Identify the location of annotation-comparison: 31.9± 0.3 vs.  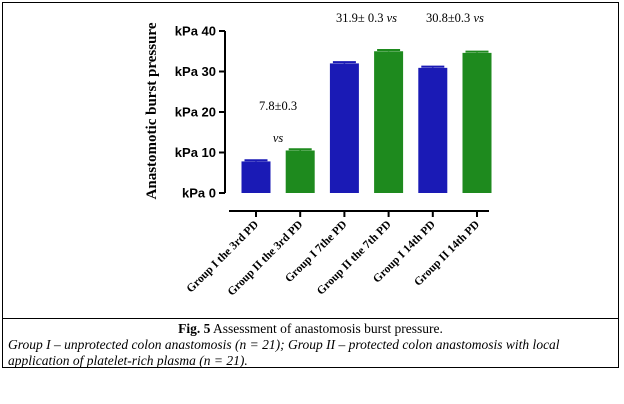
(366, 18).